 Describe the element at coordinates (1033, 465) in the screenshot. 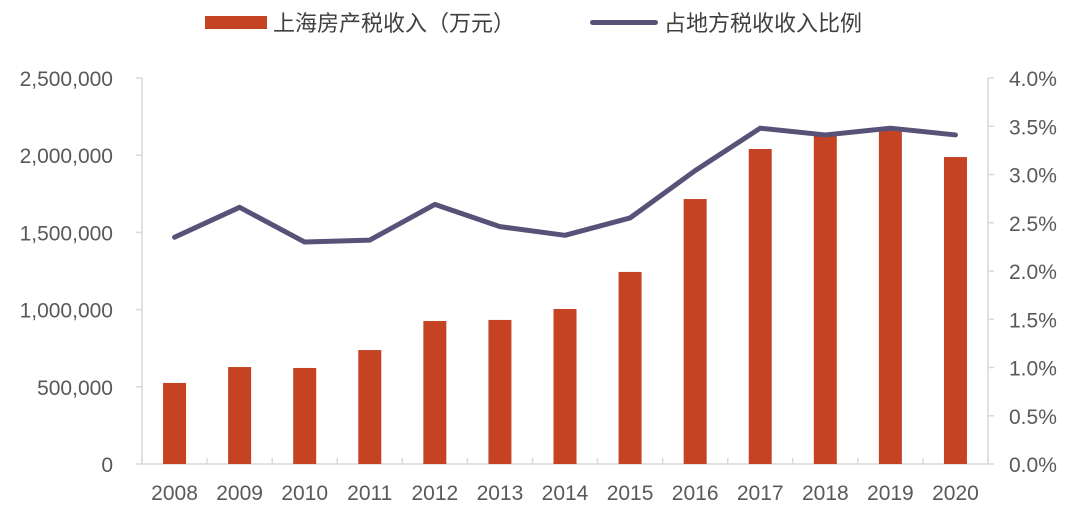

I see `right-axis-tick-label: 0.0%` at that location.